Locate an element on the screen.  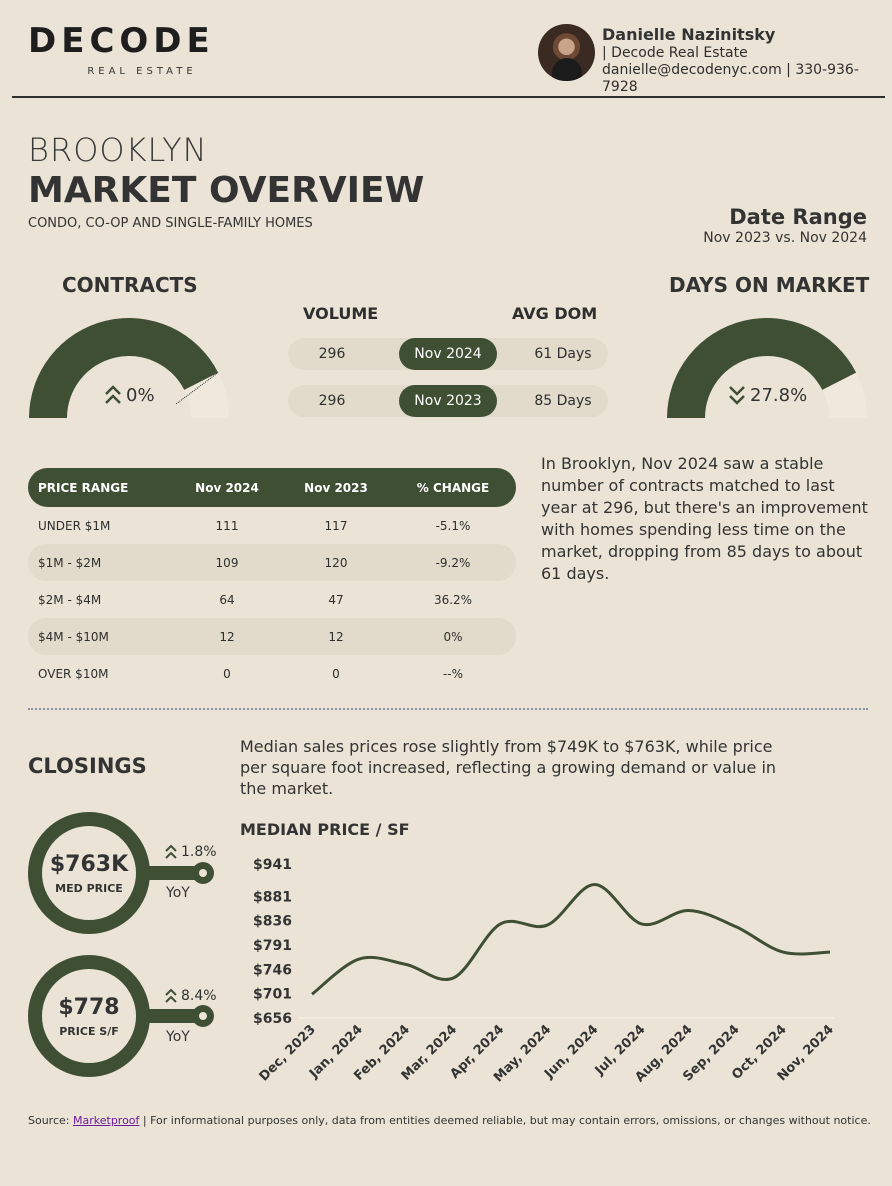
table-header: PRICE RANGE Nov 2024 Nov 2023 % CHANGE is located at coordinates (272, 487).